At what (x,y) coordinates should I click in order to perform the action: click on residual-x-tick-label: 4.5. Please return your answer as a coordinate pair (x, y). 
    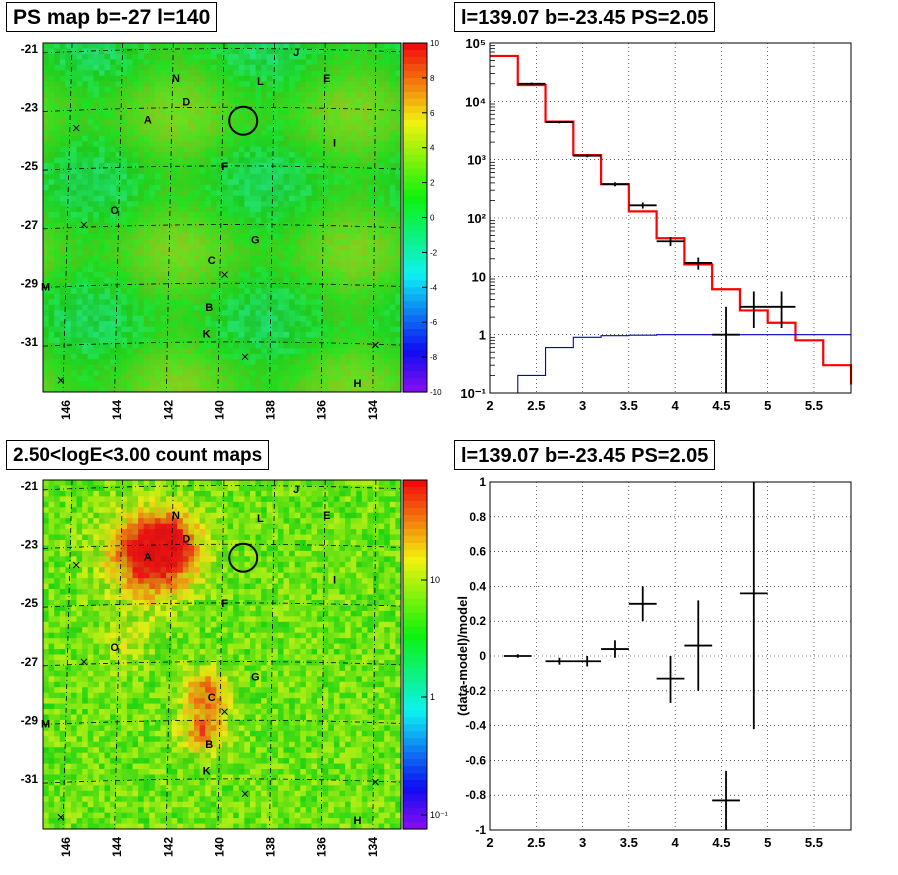
    Looking at the image, I should click on (721, 842).